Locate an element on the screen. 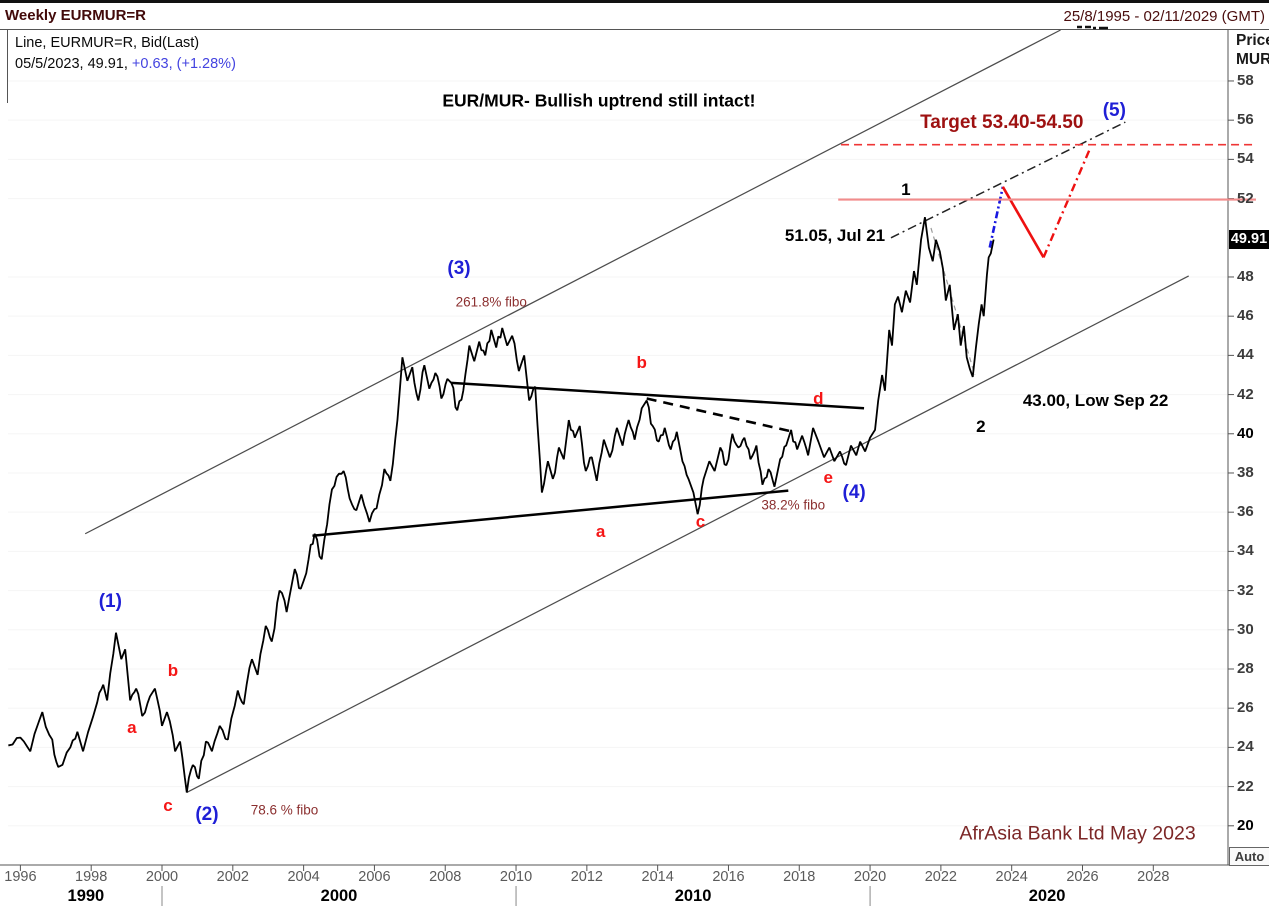 The height and width of the screenshot is (910, 1269). price-tick-label: 24 is located at coordinates (1245, 747).